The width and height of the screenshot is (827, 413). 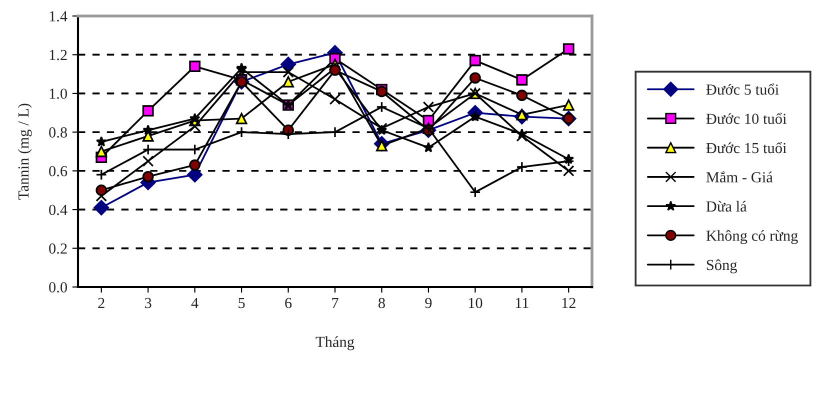 What do you see at coordinates (746, 118) in the screenshot?
I see `legend-label: Đước 10 tuổi` at bounding box center [746, 118].